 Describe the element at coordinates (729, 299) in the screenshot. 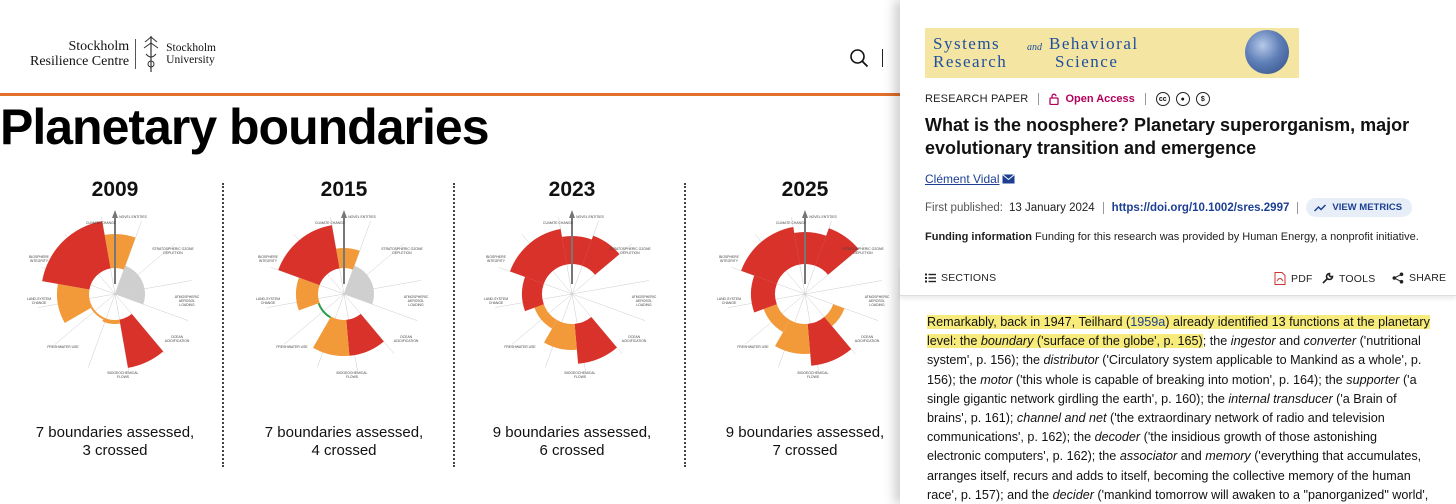

I see `label-land: LAND-SYSTEM` at that location.